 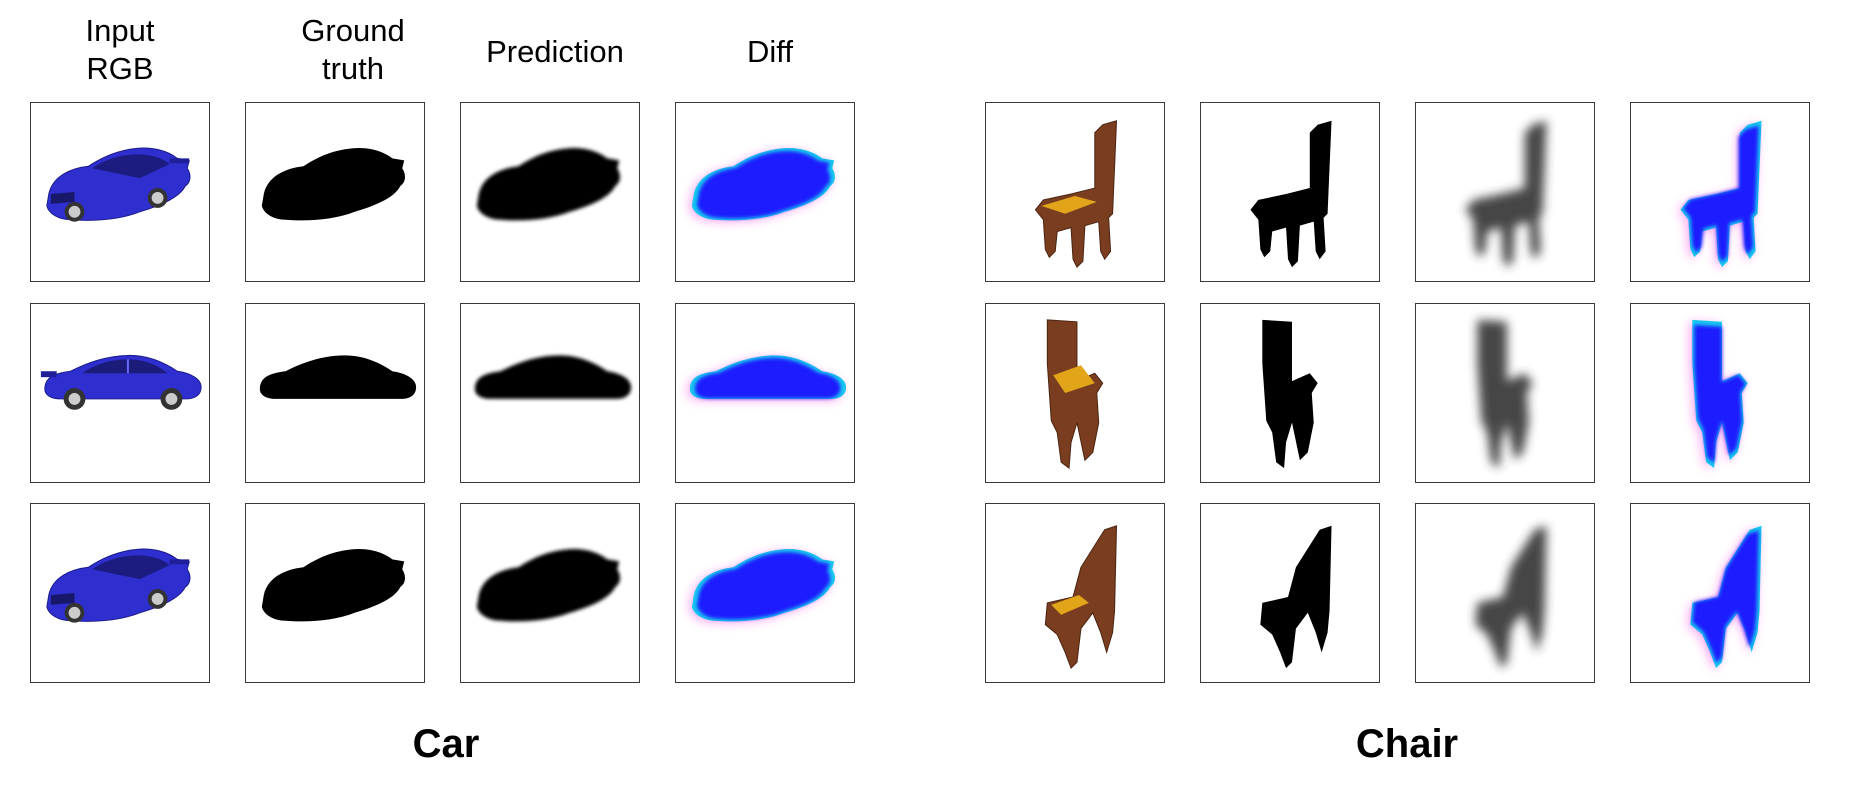 What do you see at coordinates (120, 49) in the screenshot?
I see `column-header-input-rgb: Input RGB` at bounding box center [120, 49].